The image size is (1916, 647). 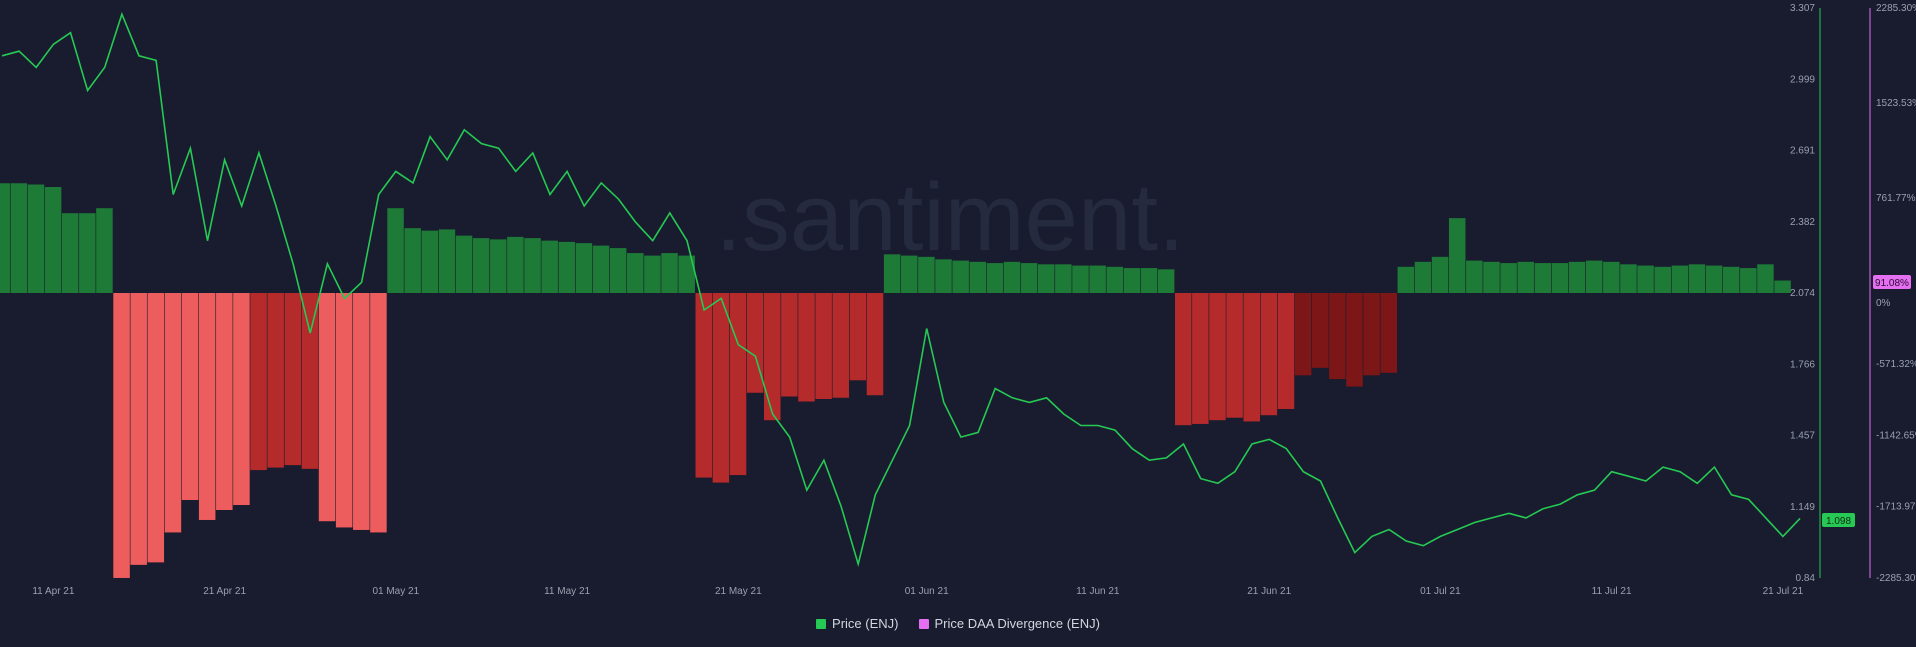 What do you see at coordinates (567, 591) in the screenshot?
I see `x-axis-tick-label: 11 May 21` at bounding box center [567, 591].